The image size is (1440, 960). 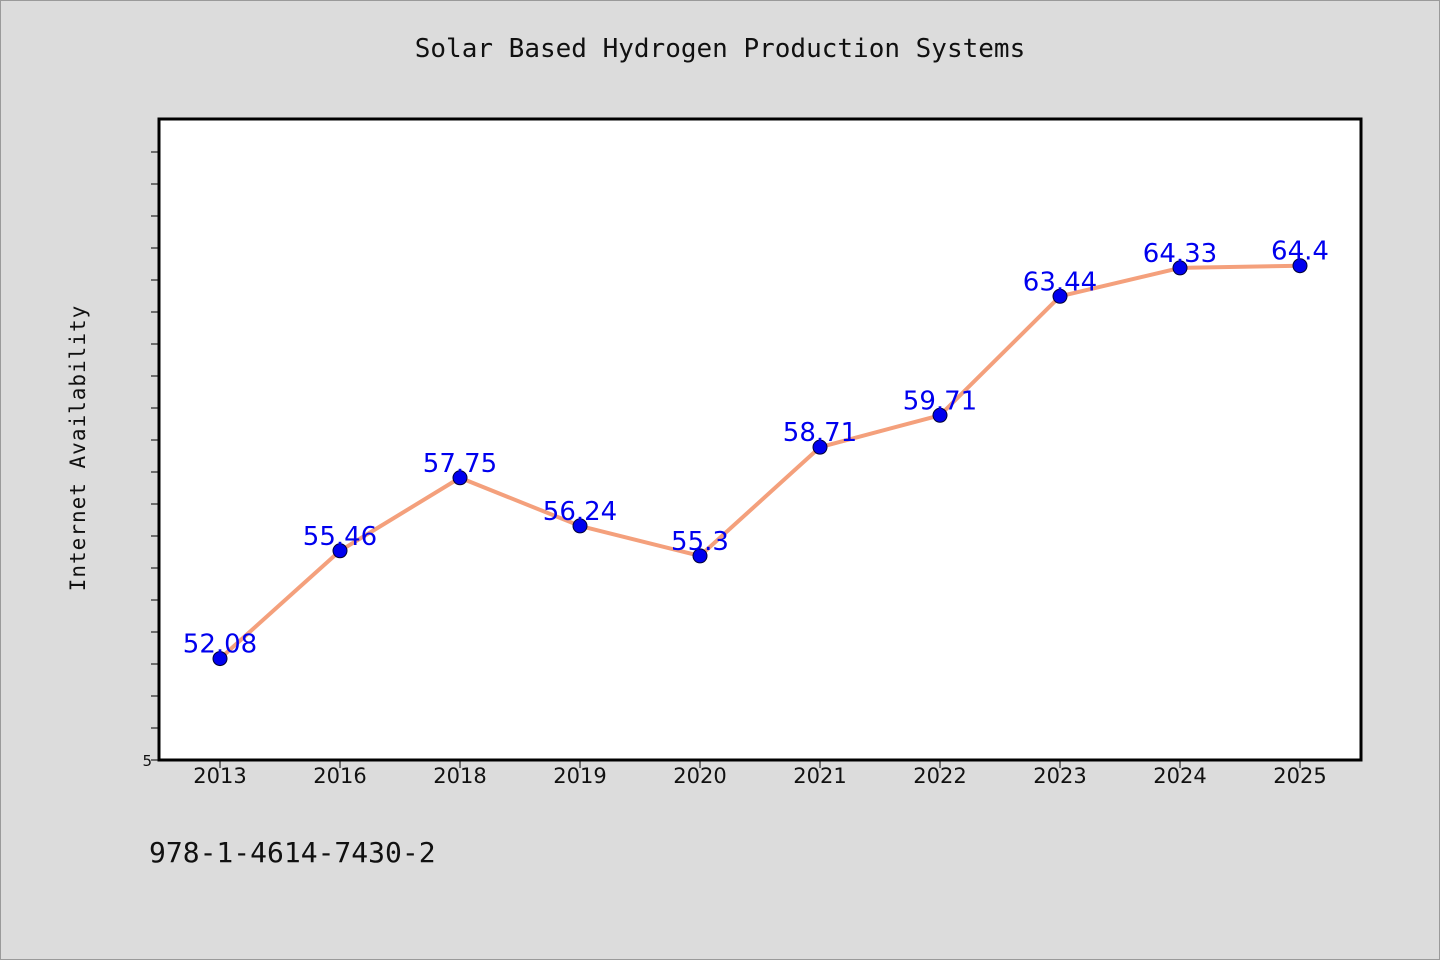 What do you see at coordinates (580, 512) in the screenshot?
I see `data-label: 56.24` at bounding box center [580, 512].